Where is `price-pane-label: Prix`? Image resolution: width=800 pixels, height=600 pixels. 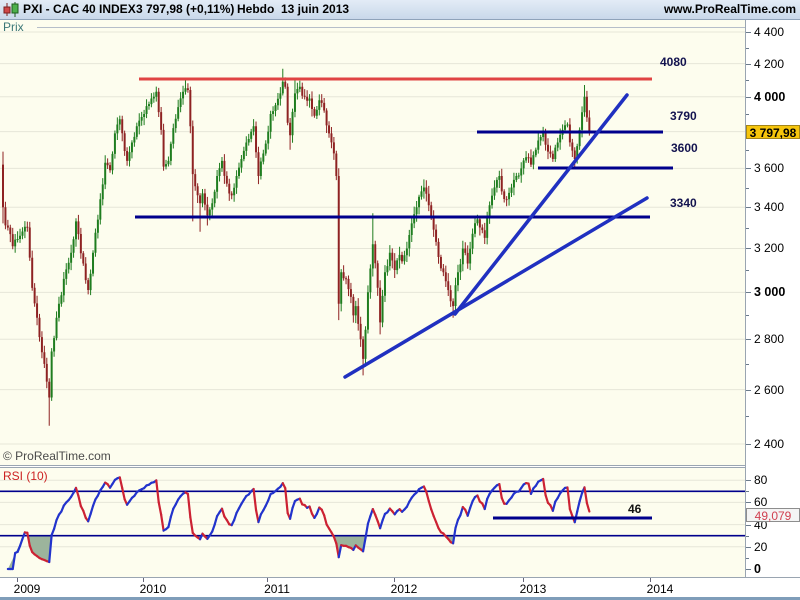 price-pane-label: Prix is located at coordinates (13, 27).